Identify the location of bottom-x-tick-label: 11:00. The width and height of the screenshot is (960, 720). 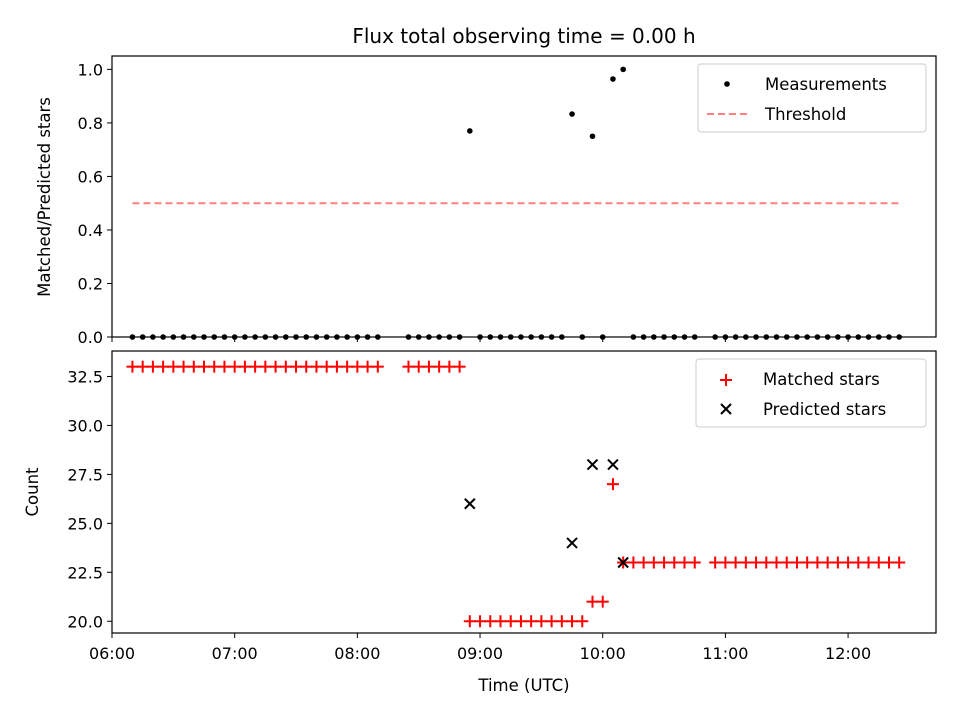
(725, 653).